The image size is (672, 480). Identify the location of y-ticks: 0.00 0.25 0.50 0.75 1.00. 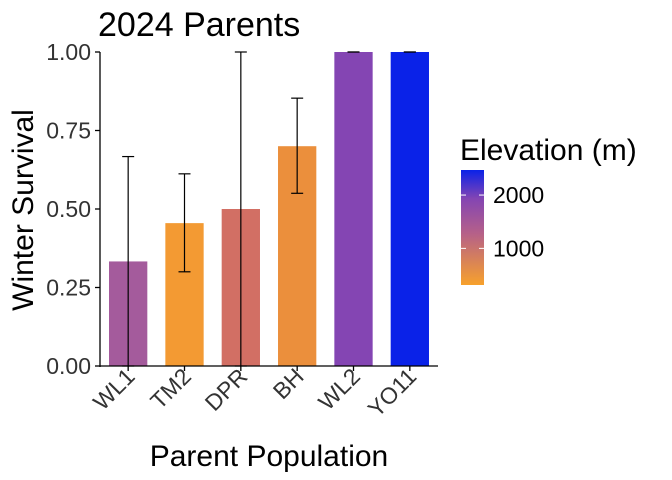
(73, 209).